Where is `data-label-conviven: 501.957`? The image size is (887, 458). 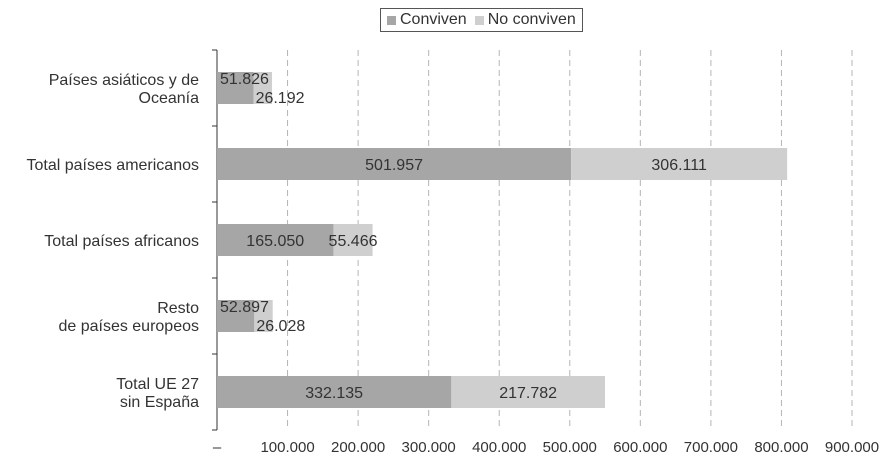 data-label-conviven: 501.957 is located at coordinates (394, 165).